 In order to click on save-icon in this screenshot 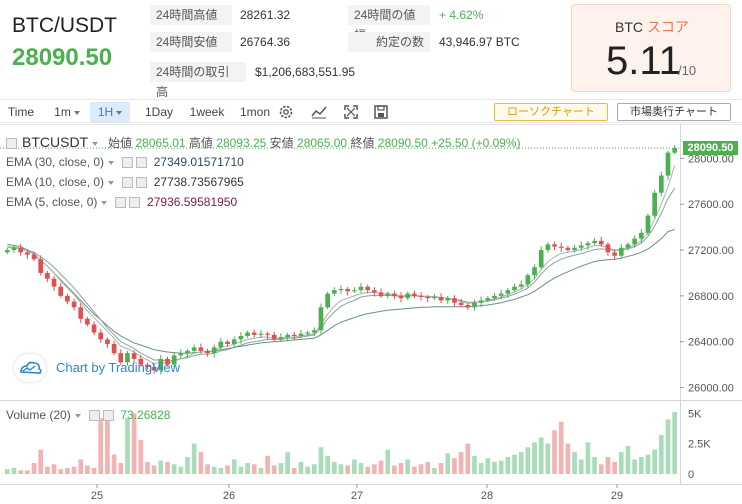, I will do `click(381, 112)`.